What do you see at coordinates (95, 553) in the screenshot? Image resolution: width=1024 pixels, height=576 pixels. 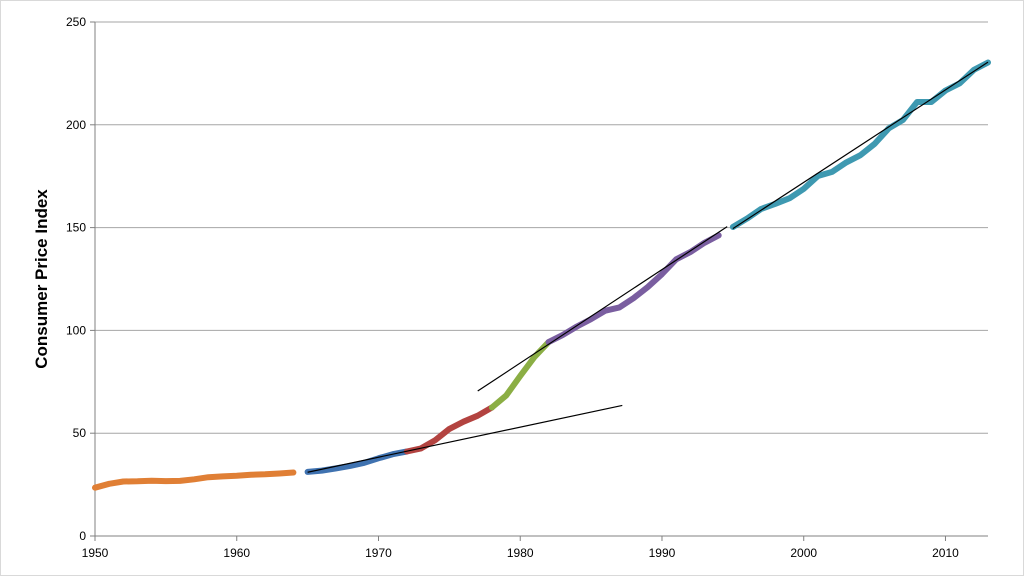 I see `x-tick-label: 1950` at bounding box center [95, 553].